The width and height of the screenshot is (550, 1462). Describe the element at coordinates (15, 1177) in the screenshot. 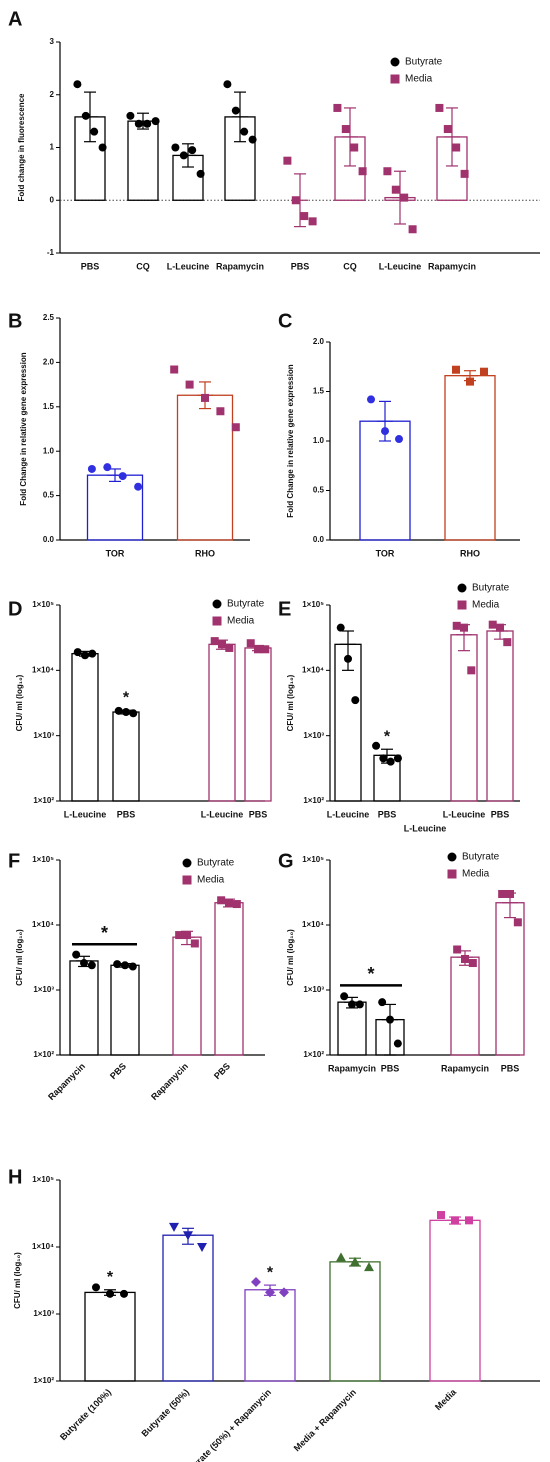

I see `panel-letter: H` at that location.